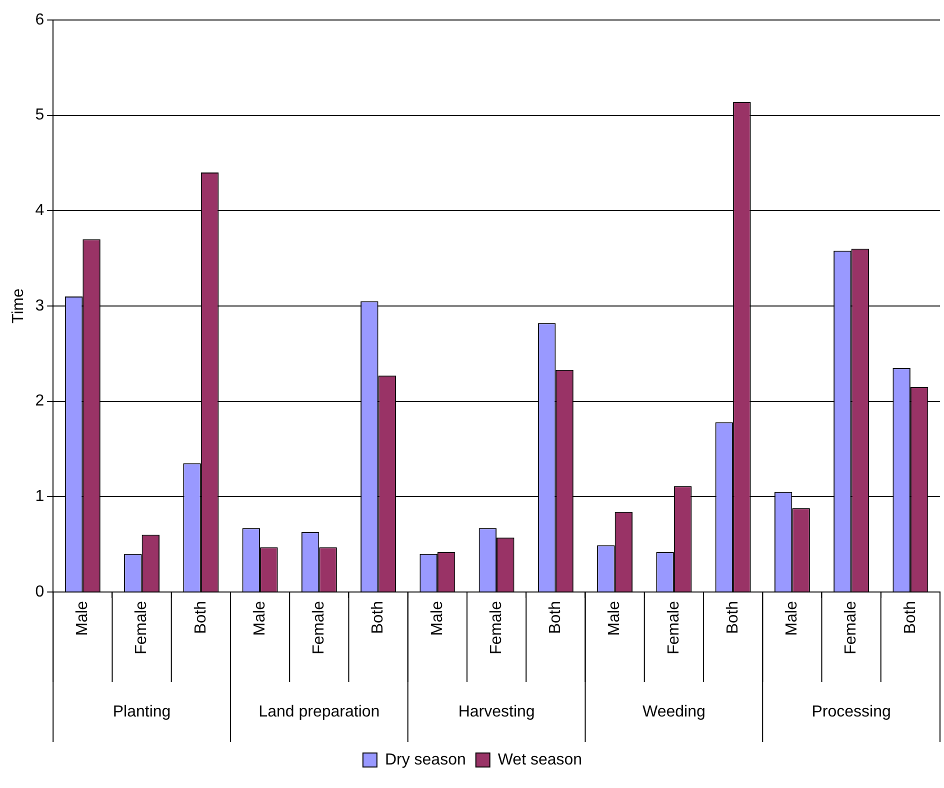 The height and width of the screenshot is (788, 944). What do you see at coordinates (39, 305) in the screenshot?
I see `y-tick-label: 3` at bounding box center [39, 305].